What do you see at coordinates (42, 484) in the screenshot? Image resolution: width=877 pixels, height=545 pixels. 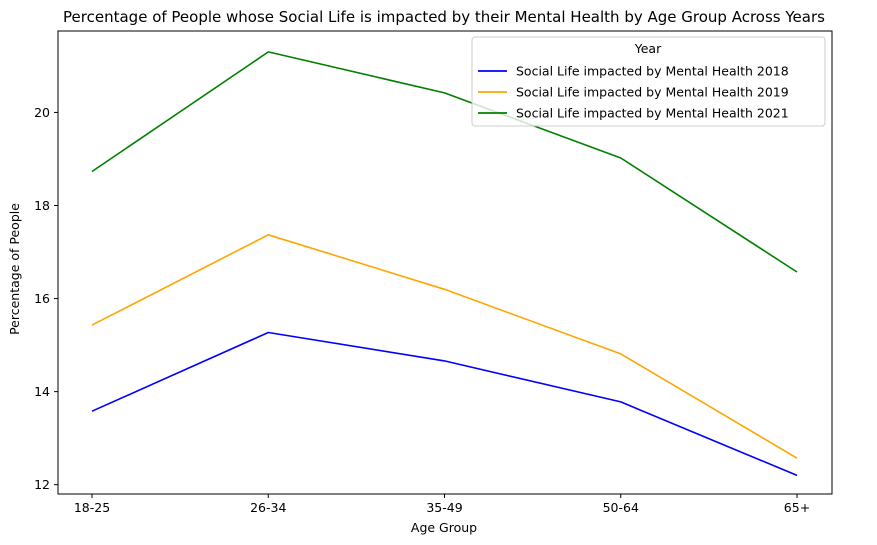 I see `y-tick-label: 12` at bounding box center [42, 484].